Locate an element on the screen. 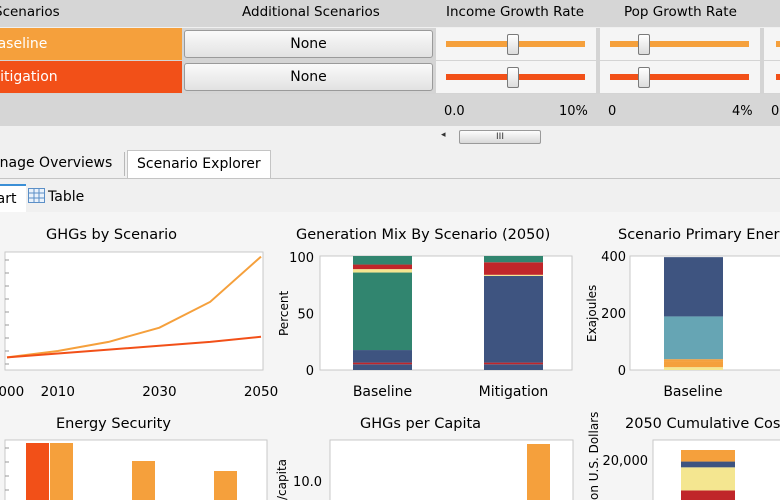  chart-title-generation-mix: Generation Mix By Scenario (2050) is located at coordinates (423, 235).